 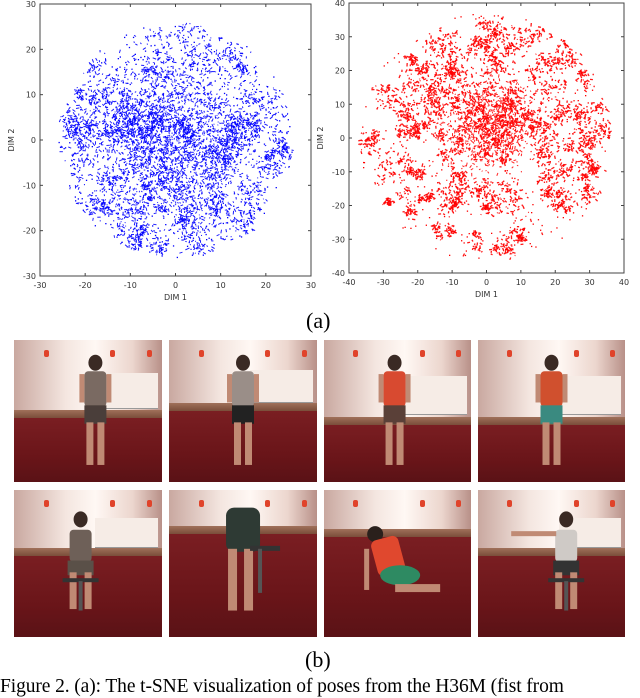 I want to click on subfigure-label-a: (a), so click(x=318, y=321).